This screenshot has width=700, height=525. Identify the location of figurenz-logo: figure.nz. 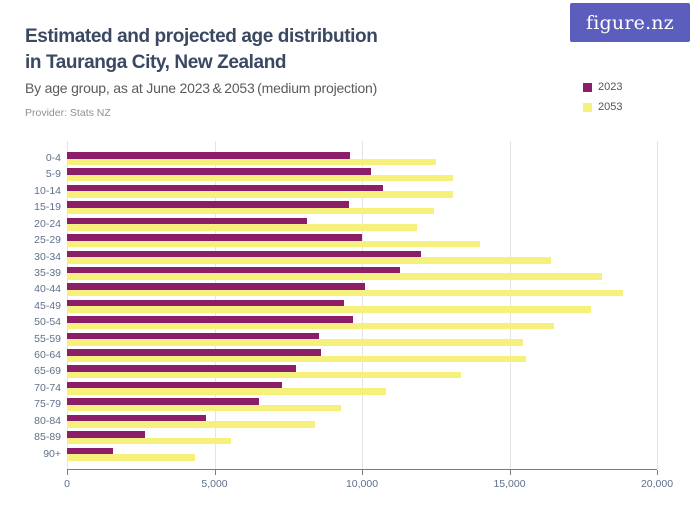
(630, 22).